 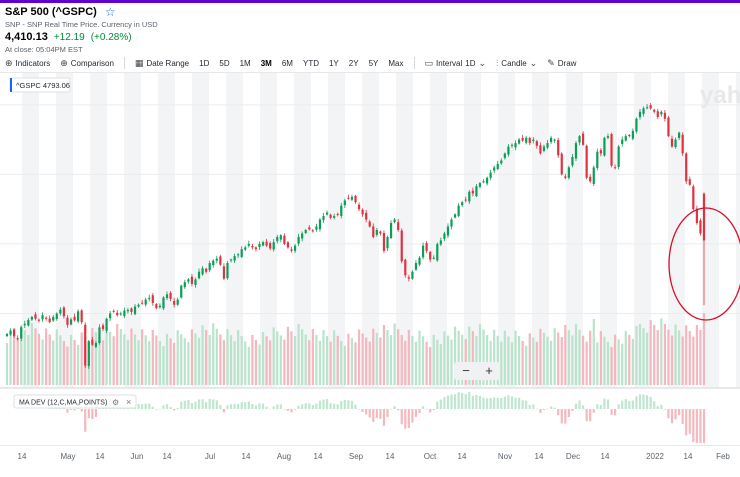 I want to click on price-change-percent: (+0.28%), so click(x=111, y=37).